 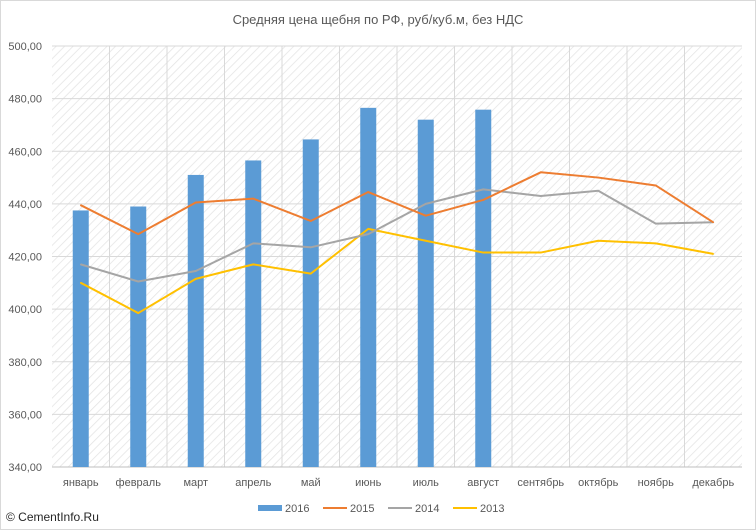 What do you see at coordinates (425, 204) in the screenshot?
I see `point-2014-июль` at bounding box center [425, 204].